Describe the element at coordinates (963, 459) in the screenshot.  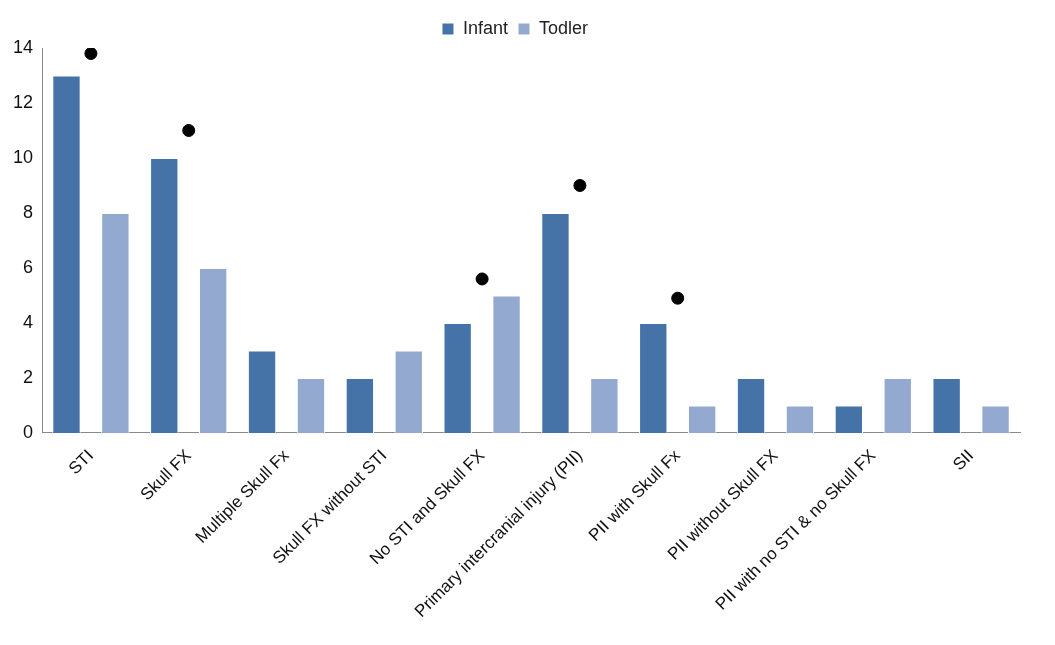
I see `x-tick-label: SII` at that location.